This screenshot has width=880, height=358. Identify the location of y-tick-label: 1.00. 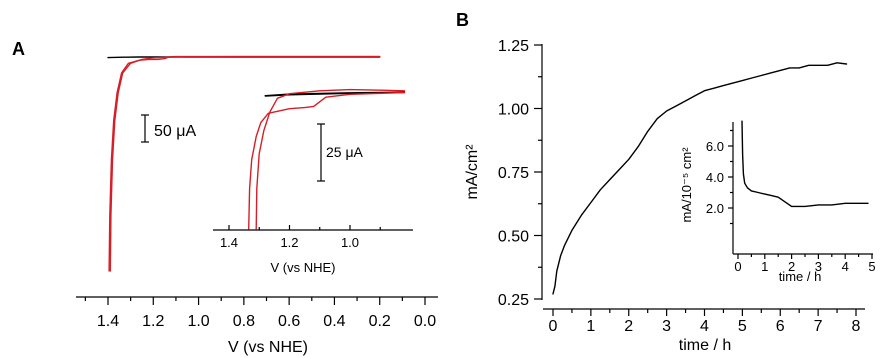
(513, 110).